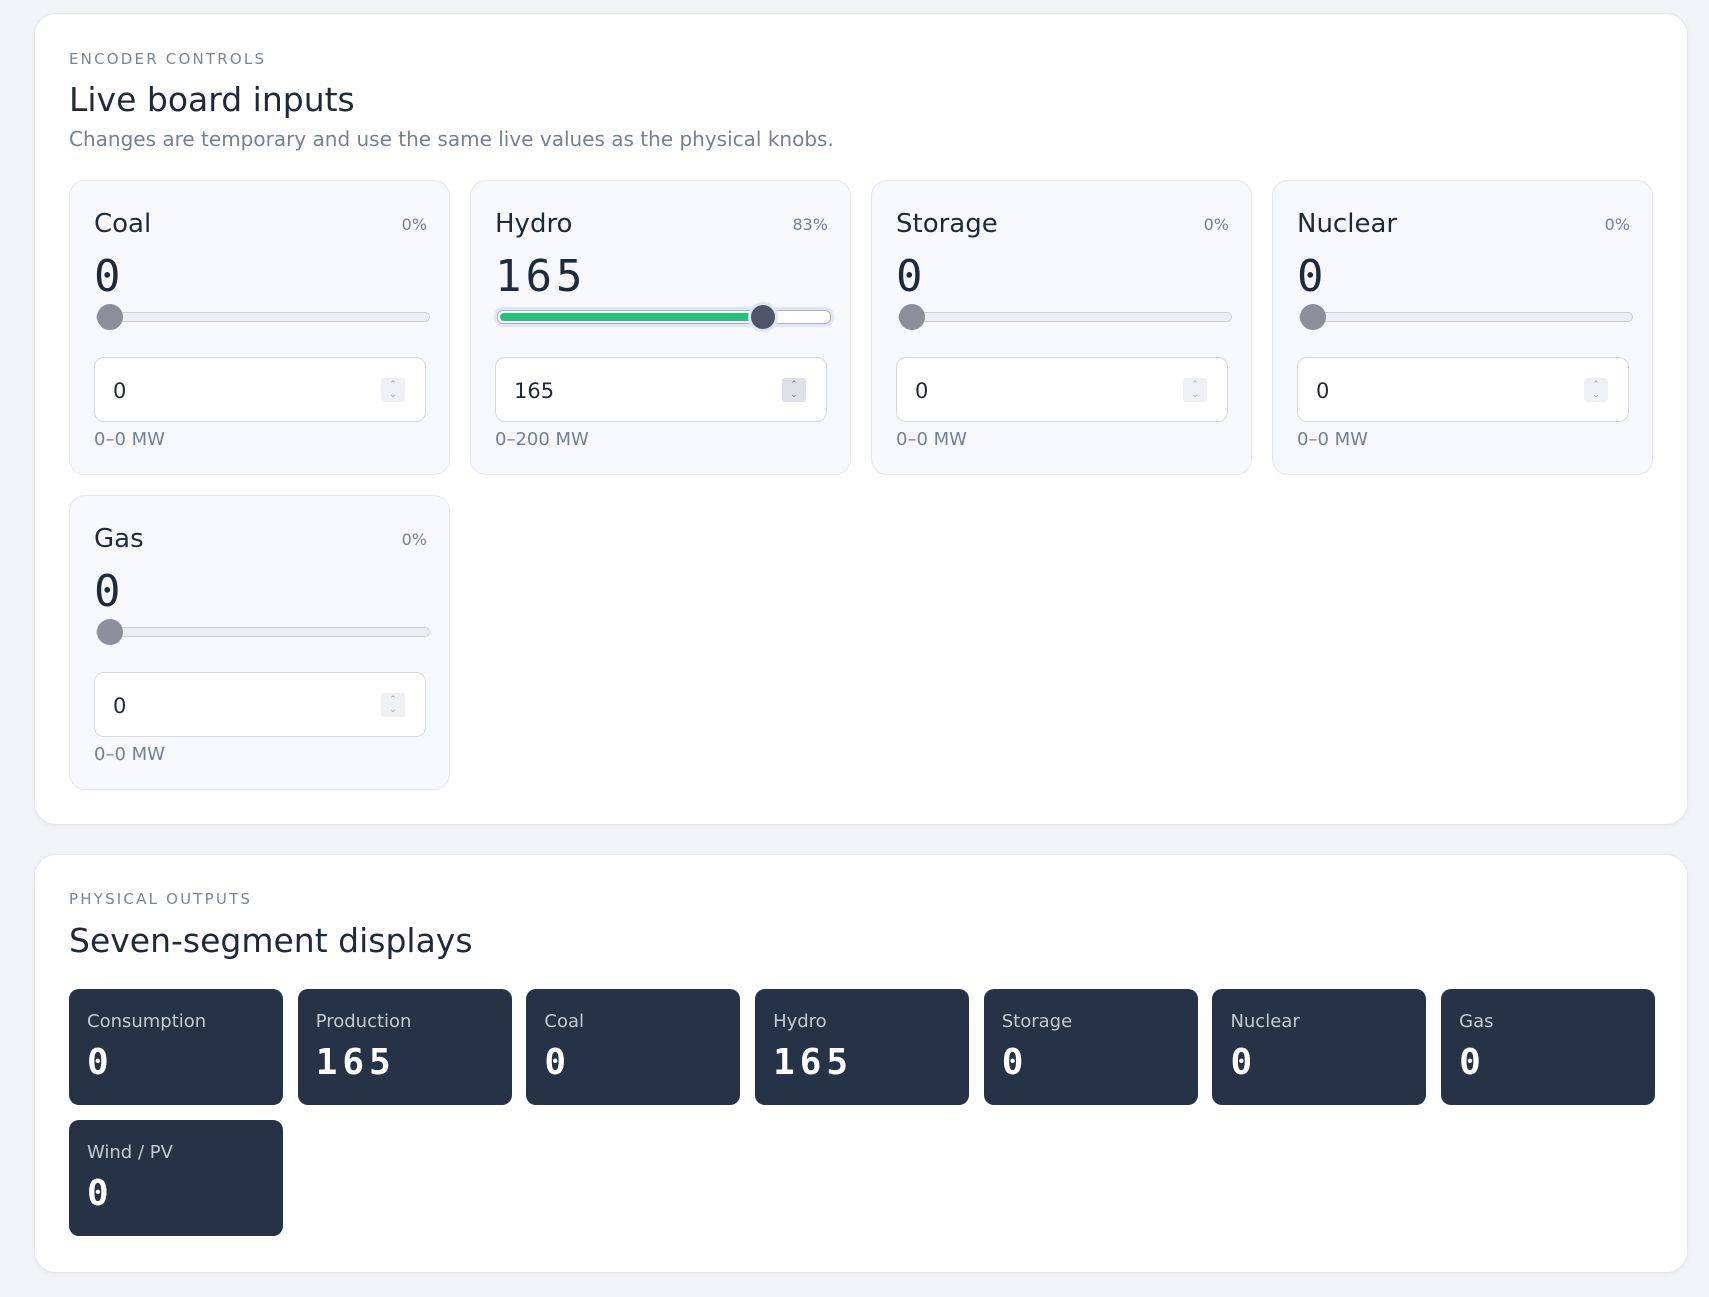 Image resolution: width=1709 pixels, height=1297 pixels. Describe the element at coordinates (810, 224) in the screenshot. I see `knob-percent: 83%` at that location.